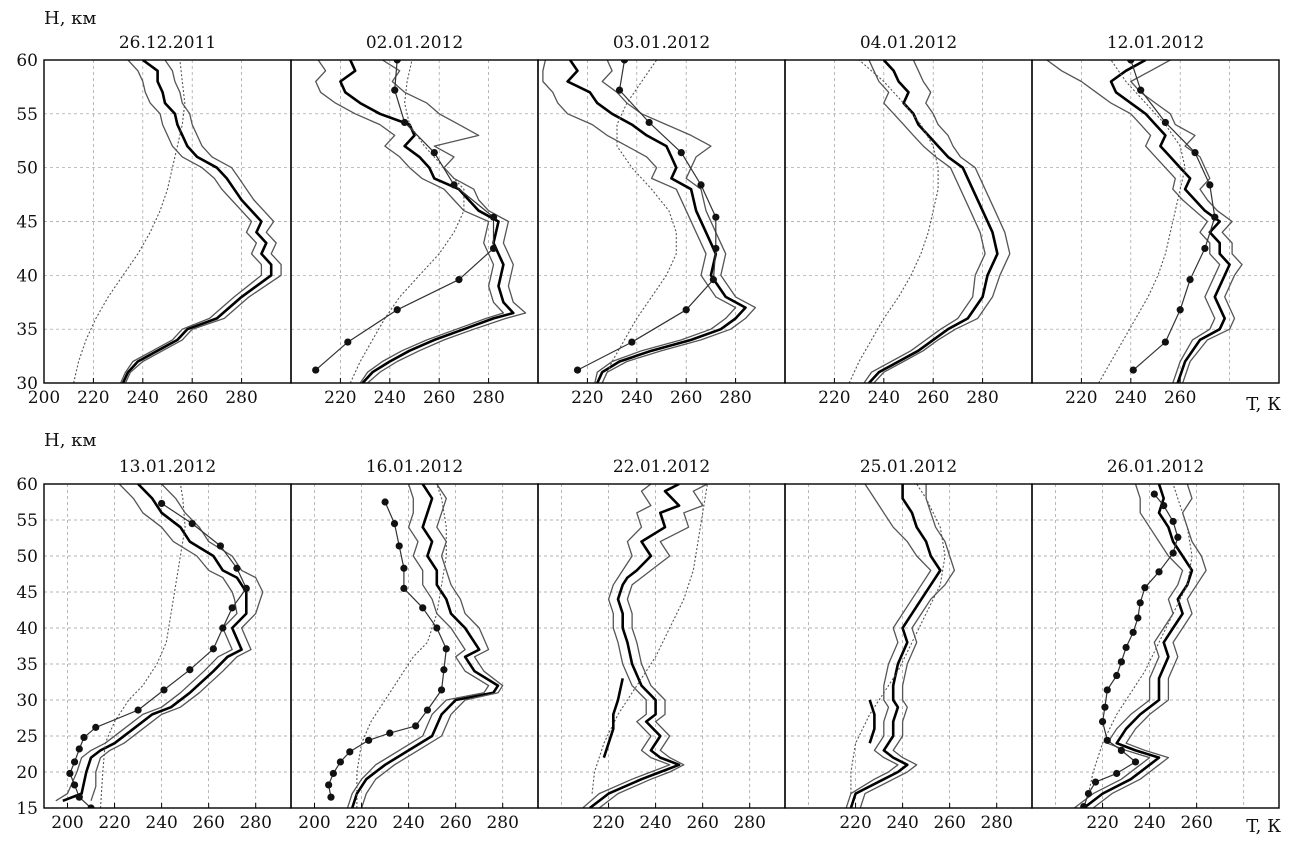  I want to click on y-axis-title-row-1: H, км, so click(70, 18).